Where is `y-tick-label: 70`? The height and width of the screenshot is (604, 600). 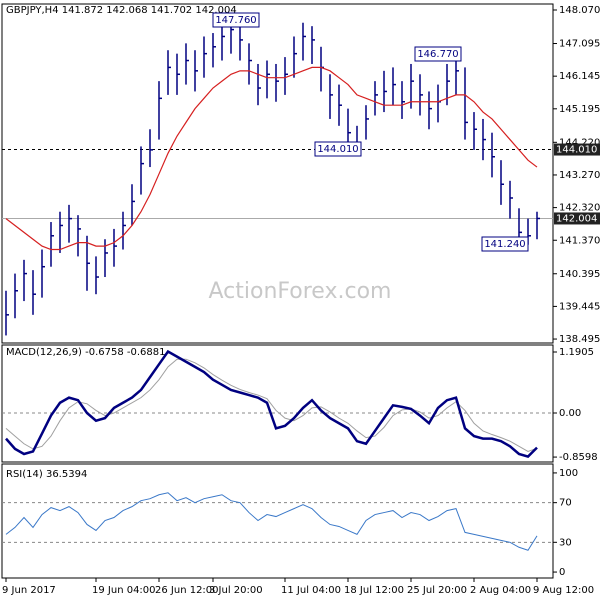
y-tick-label: 70 is located at coordinates (565, 503).